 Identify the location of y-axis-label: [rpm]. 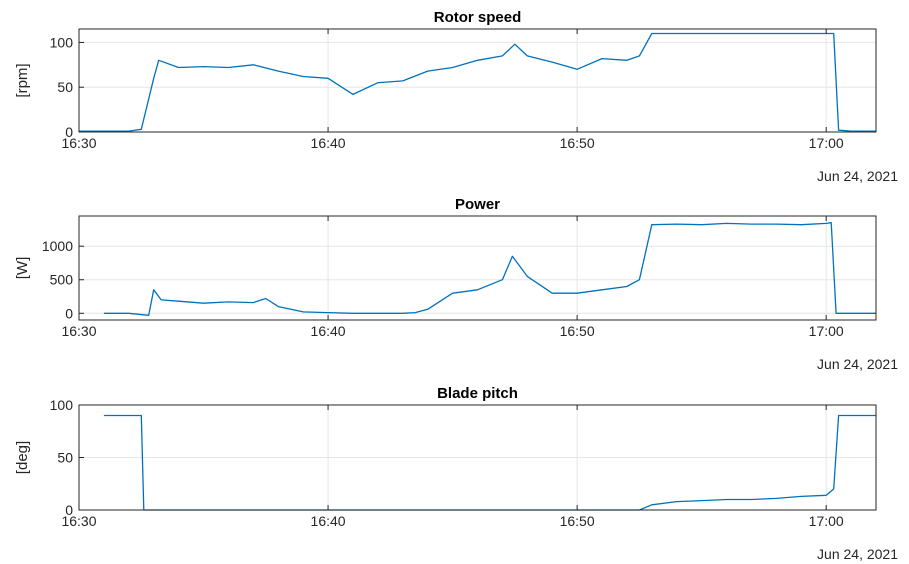
(22, 80).